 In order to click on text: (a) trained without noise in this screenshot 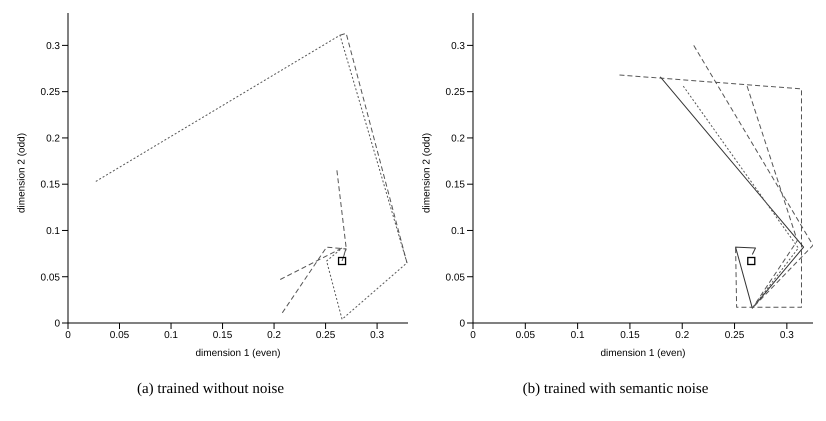, I will do `click(211, 389)`.